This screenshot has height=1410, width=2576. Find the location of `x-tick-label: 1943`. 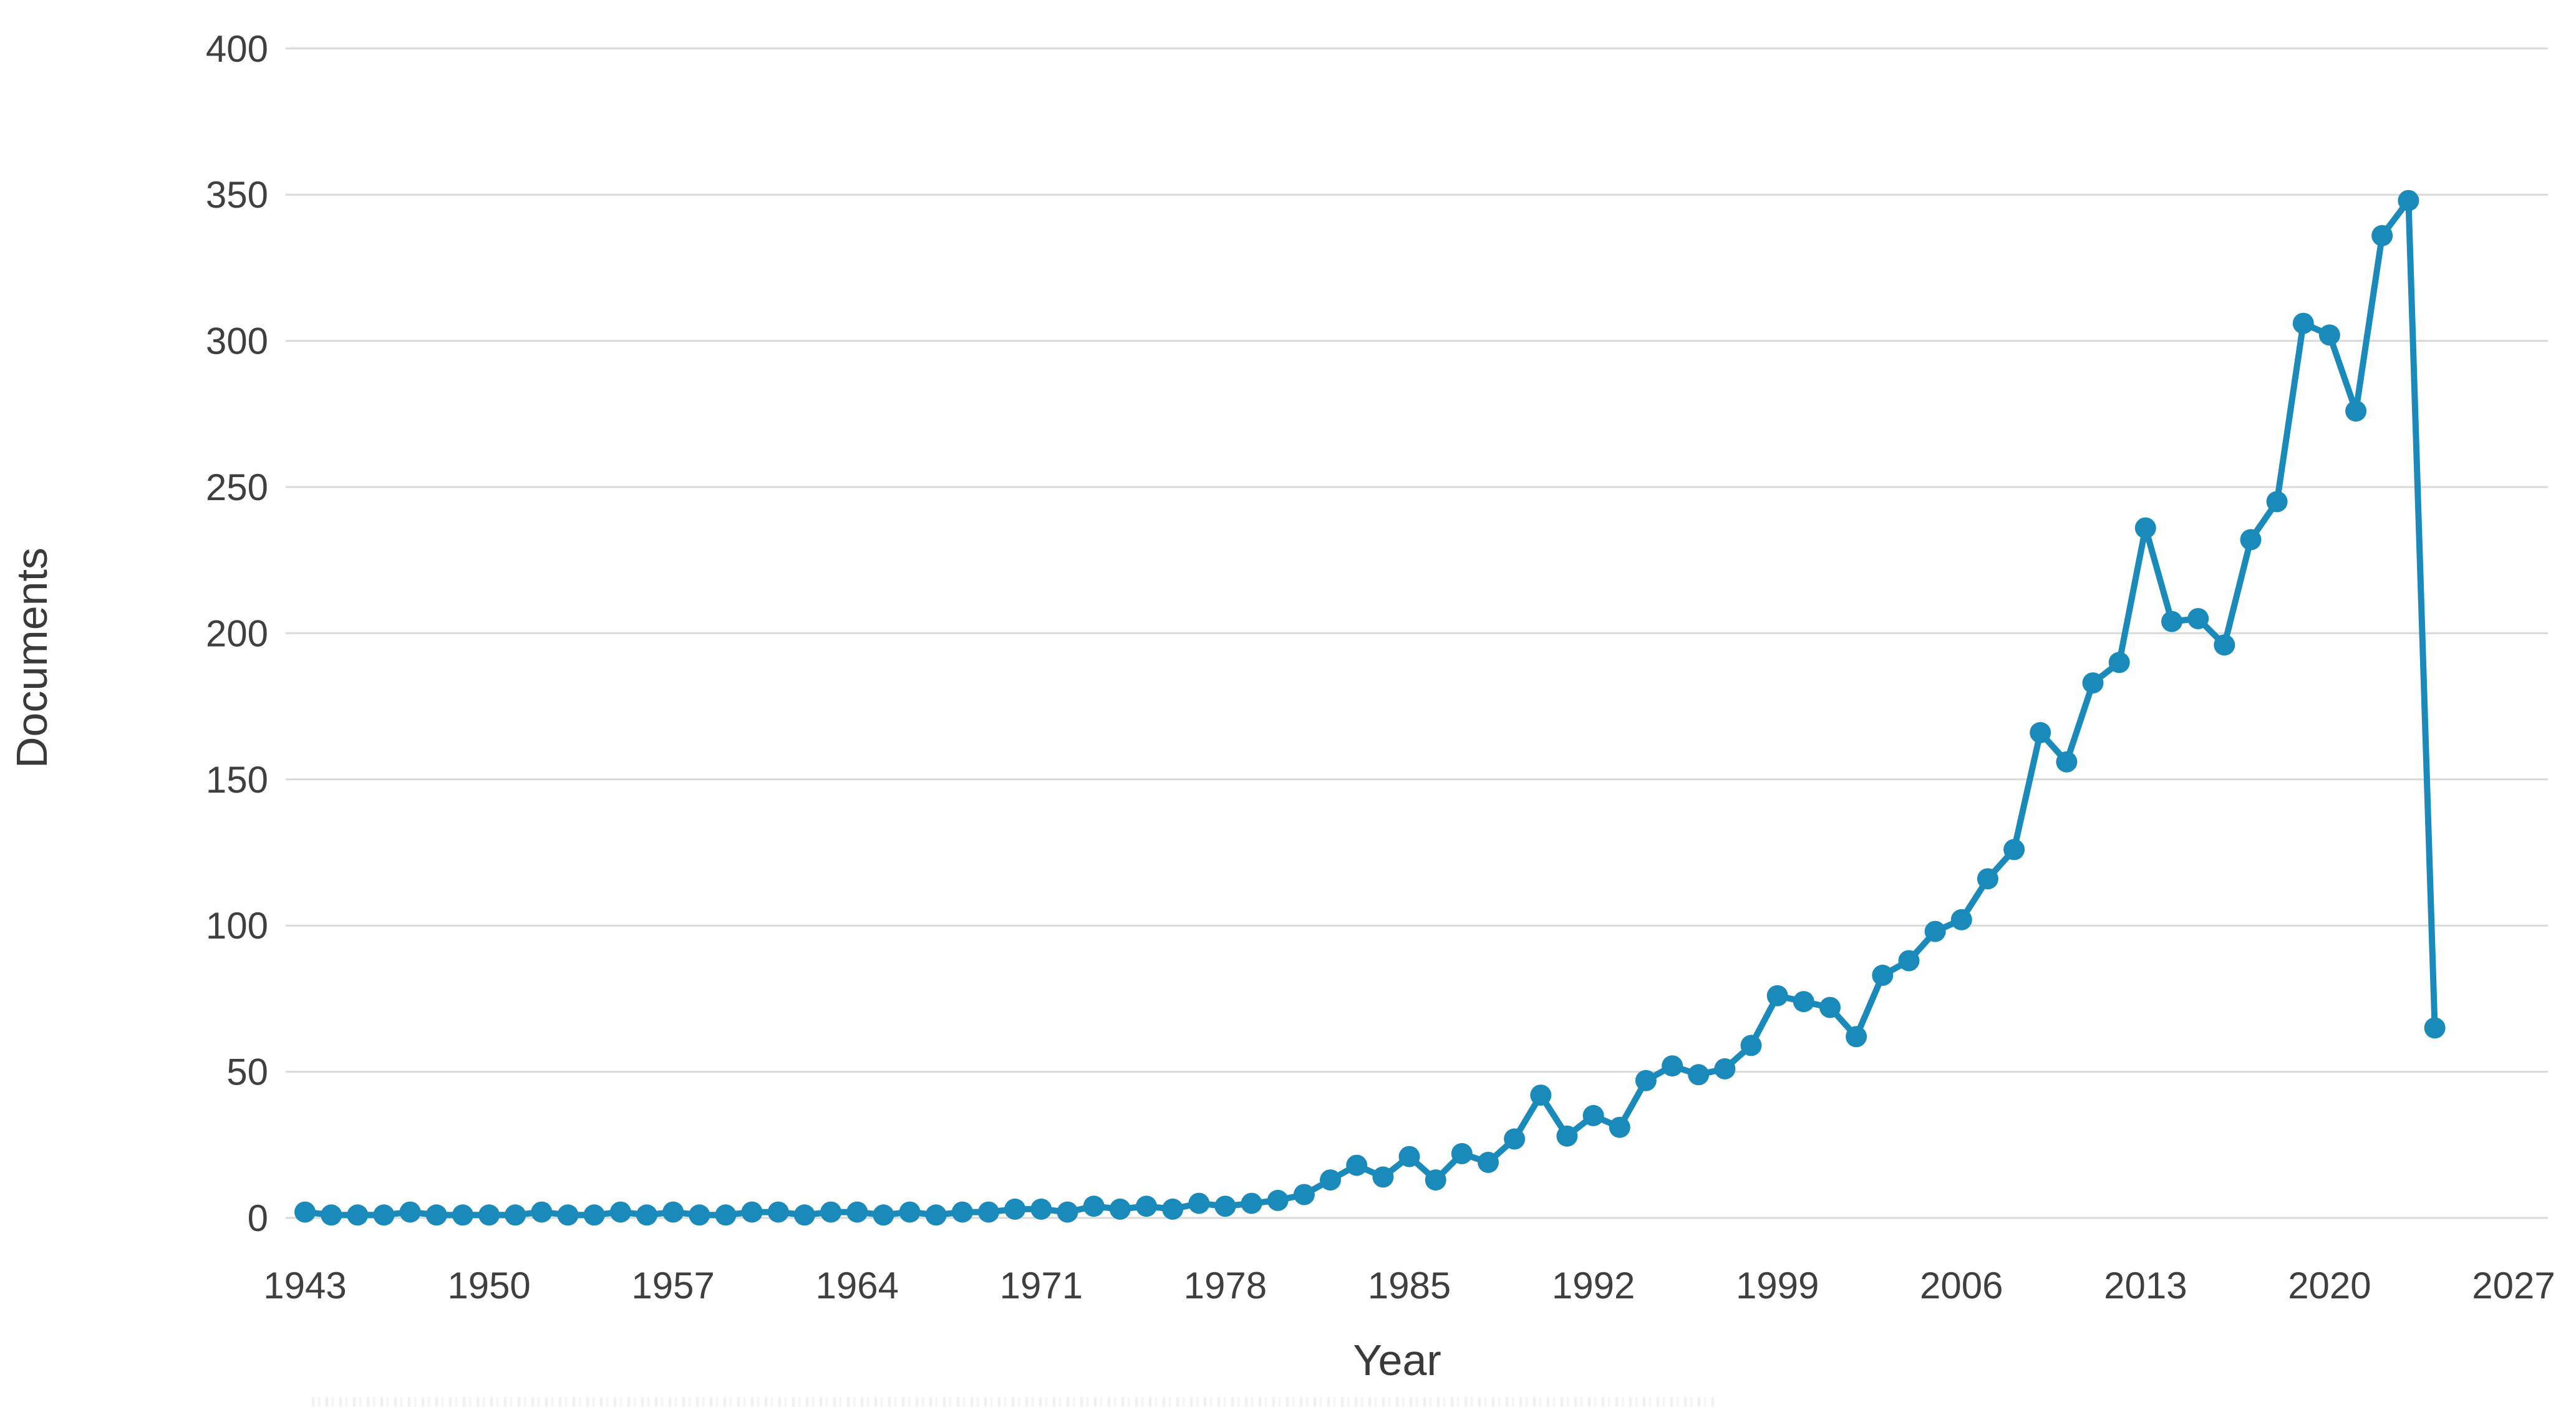

x-tick-label: 1943 is located at coordinates (304, 1285).